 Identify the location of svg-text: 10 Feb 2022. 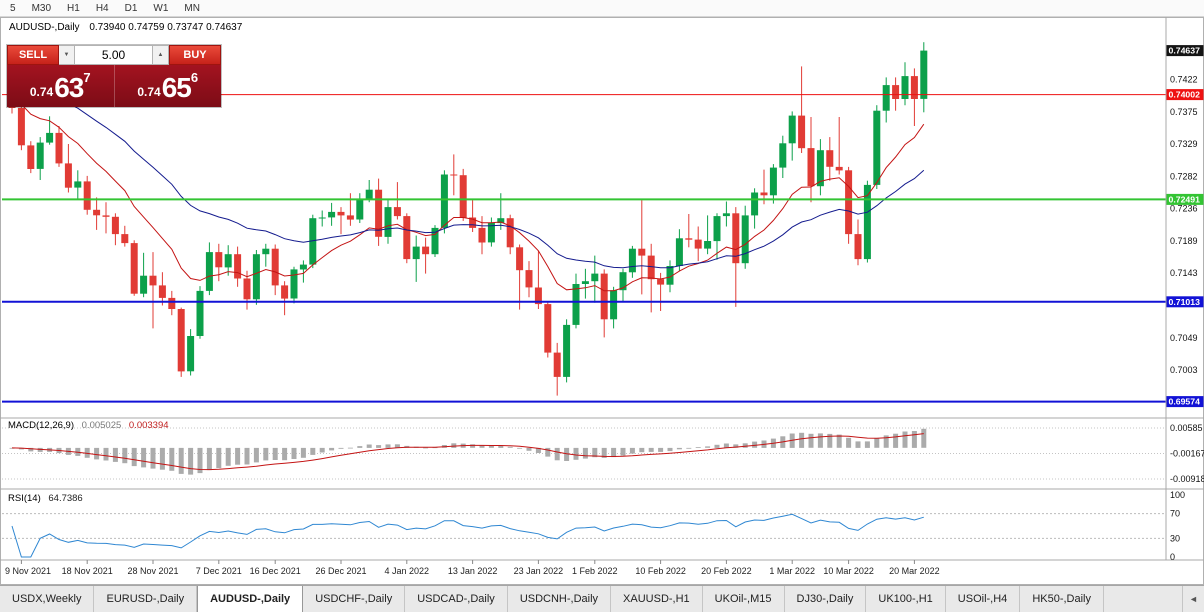
(660, 571).